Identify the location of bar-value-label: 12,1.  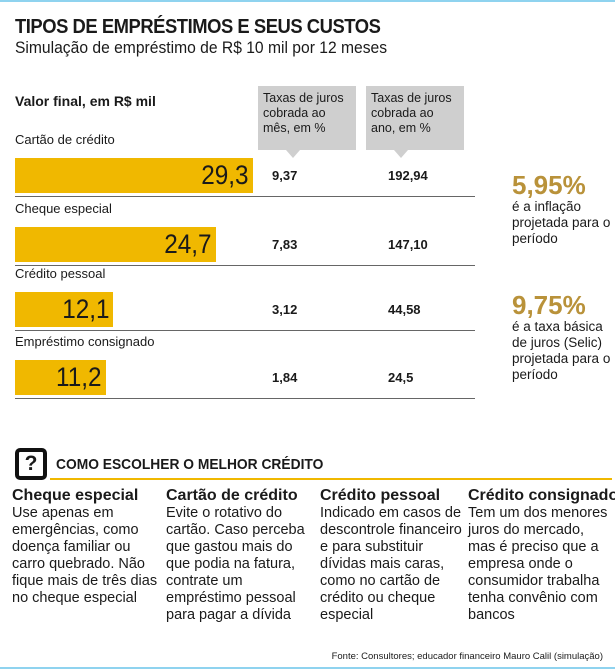
(85, 309).